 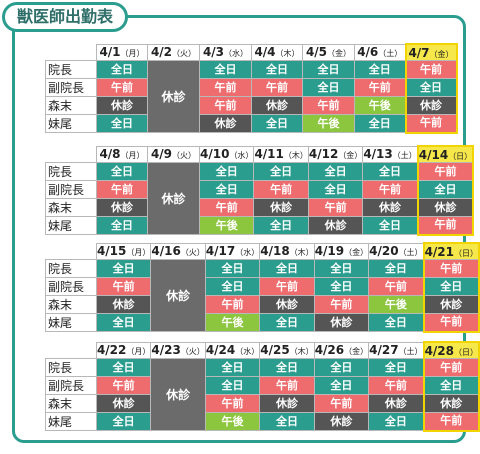 I want to click on page-title: 獣医師出勤表, so click(x=65, y=17).